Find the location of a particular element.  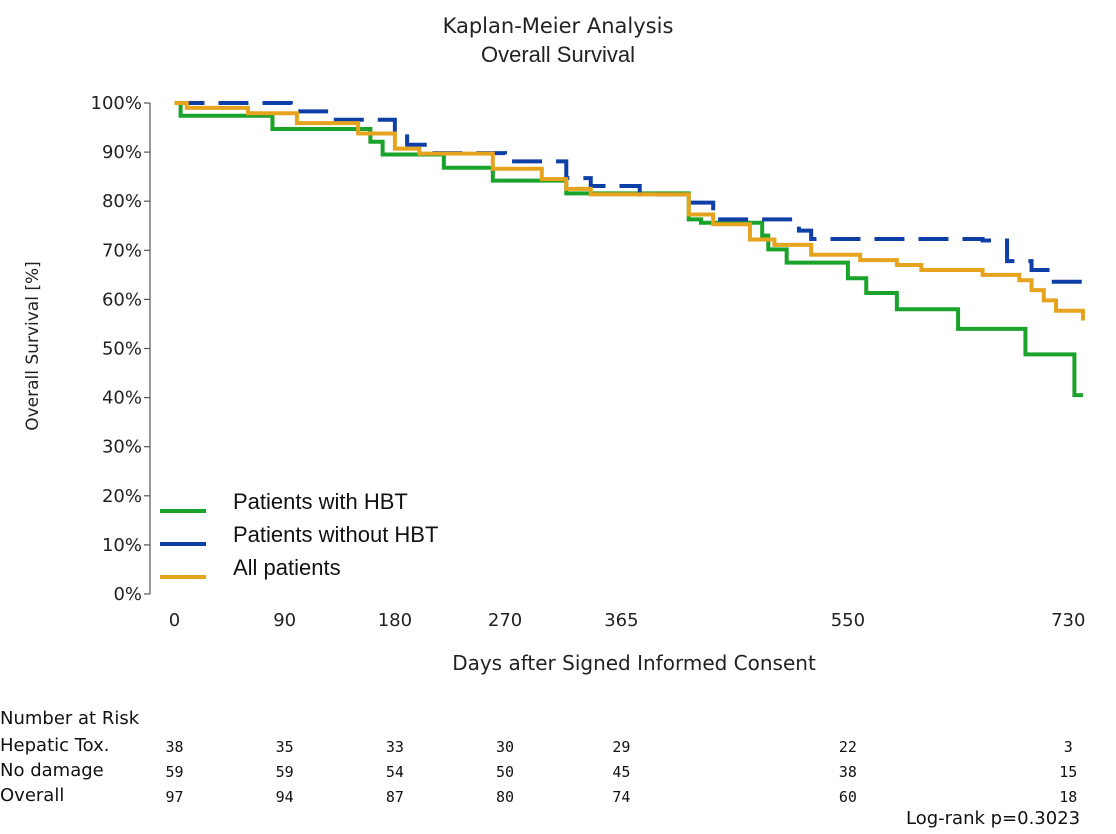

risk-cell: 45 is located at coordinates (621, 772).